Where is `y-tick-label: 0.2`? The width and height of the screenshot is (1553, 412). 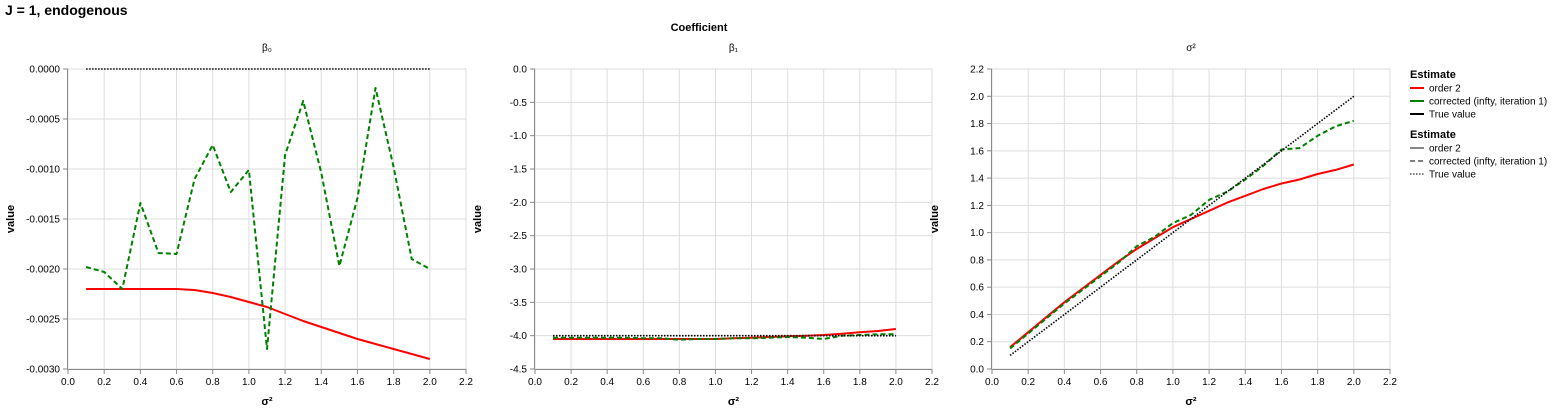
y-tick-label: 0.2 is located at coordinates (977, 342).